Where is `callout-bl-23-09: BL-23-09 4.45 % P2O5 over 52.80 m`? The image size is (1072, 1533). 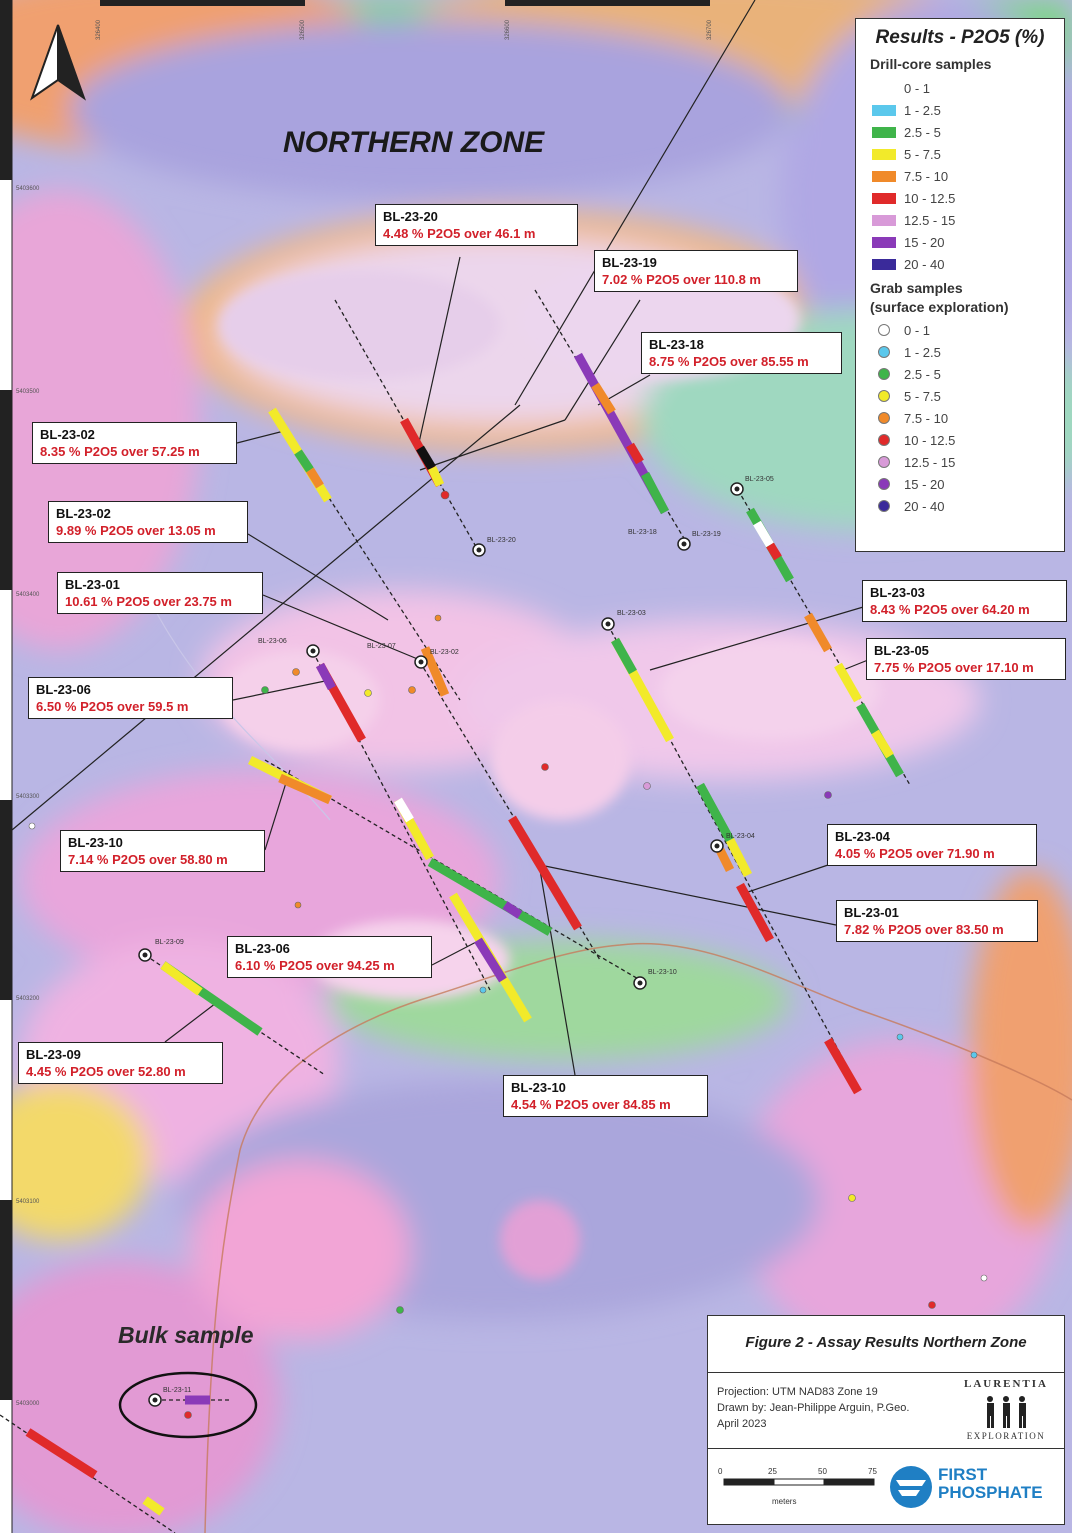
callout-bl-23-09: BL-23-09 4.45 % P2O5 over 52.80 m is located at coordinates (120, 1063).